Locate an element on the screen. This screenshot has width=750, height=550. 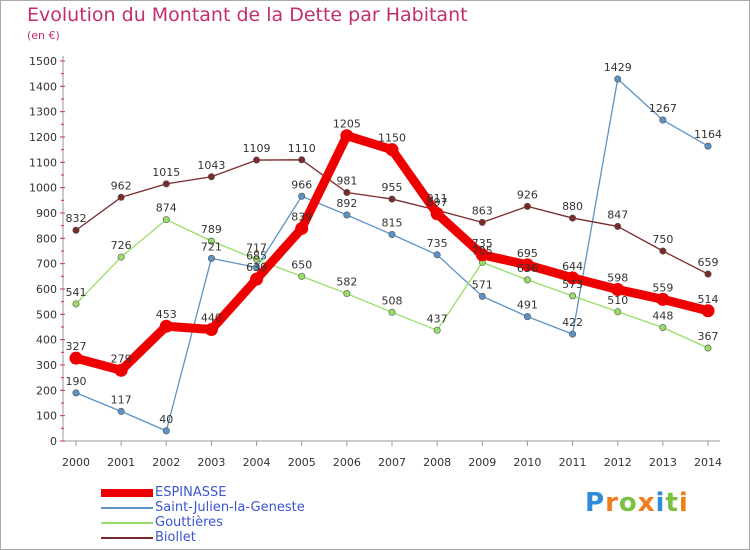
y-tick-label: 1100 is located at coordinates (43, 162).